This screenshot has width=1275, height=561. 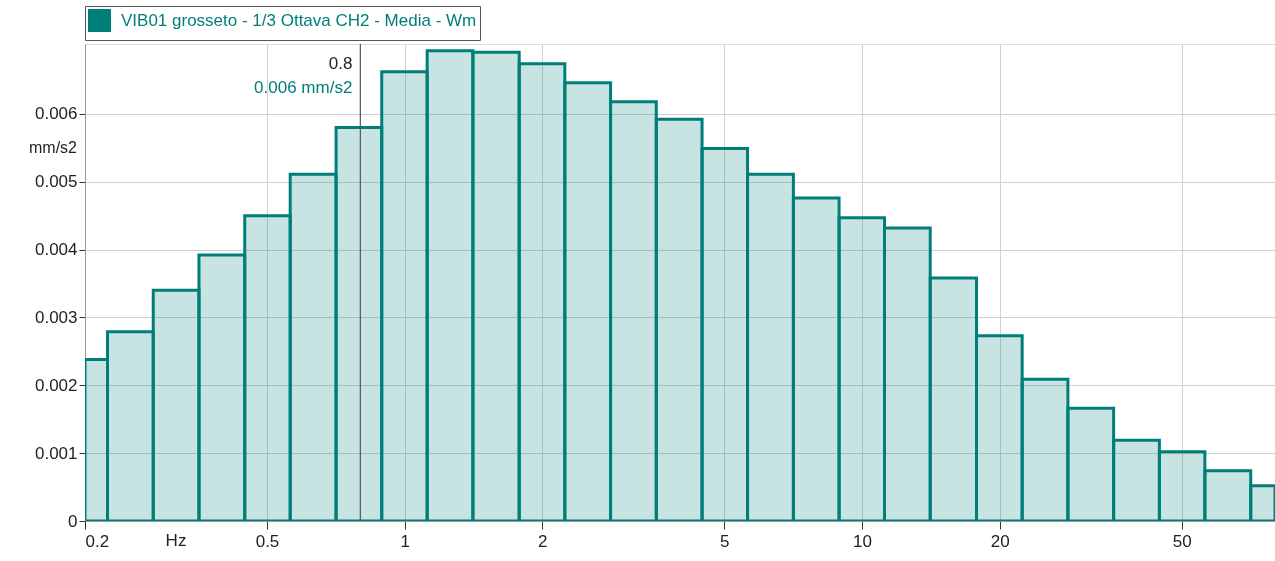 I want to click on x-tick-label: 50, so click(x=1182, y=541).